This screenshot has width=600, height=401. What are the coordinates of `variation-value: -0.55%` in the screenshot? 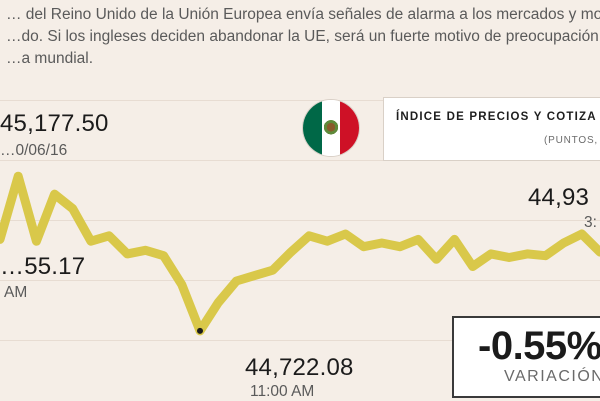 It's located at (539, 346).